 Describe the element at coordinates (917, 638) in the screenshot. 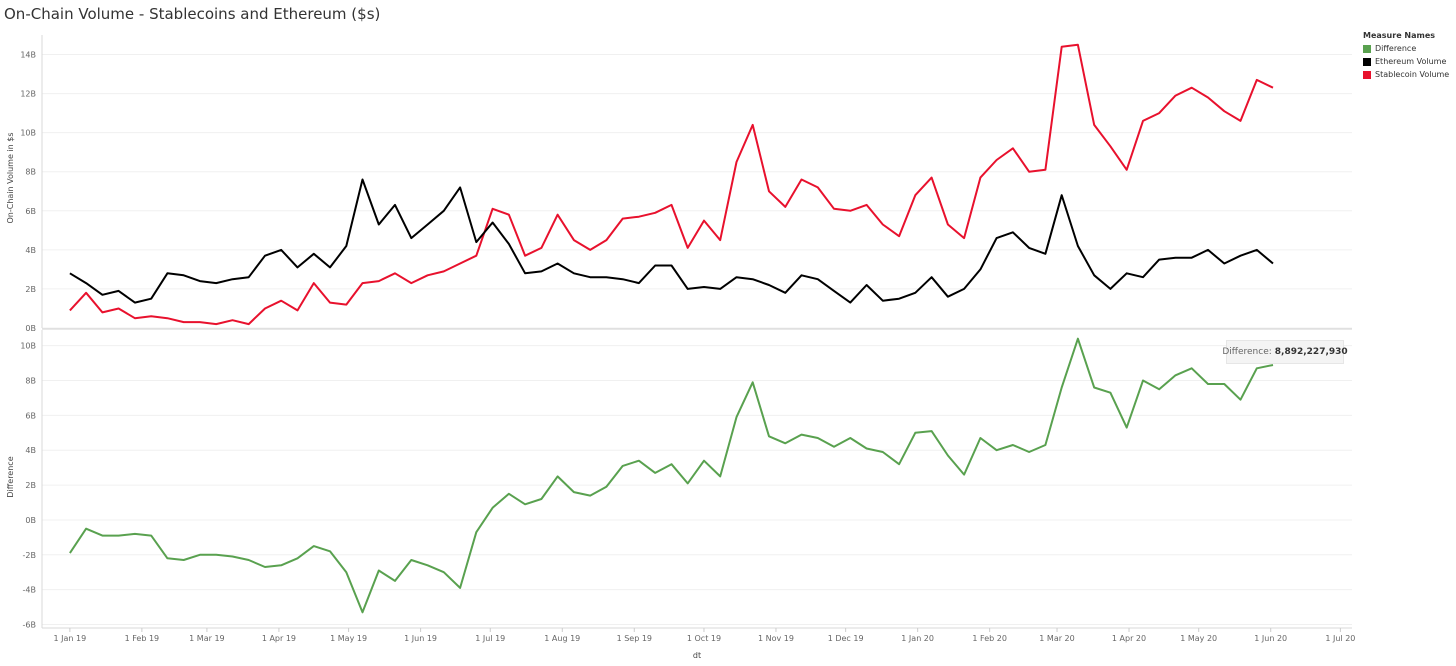

I see `x-tick-label: 1 Jan 20` at that location.